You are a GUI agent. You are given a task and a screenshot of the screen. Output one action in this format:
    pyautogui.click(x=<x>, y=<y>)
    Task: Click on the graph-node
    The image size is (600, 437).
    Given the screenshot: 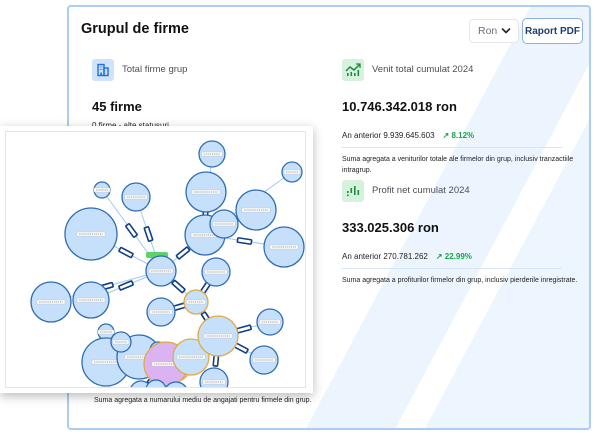 What is the action you would take?
    pyautogui.click(x=214, y=377)
    